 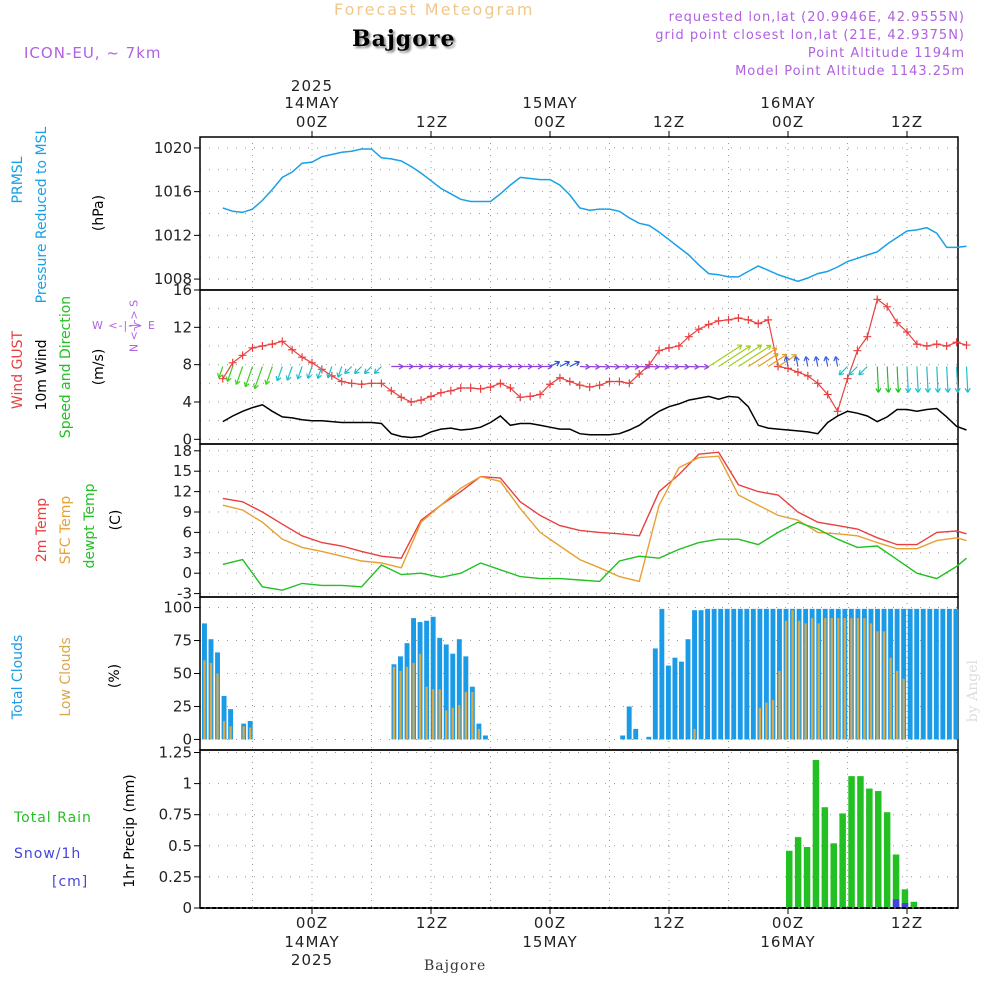 What do you see at coordinates (550, 942) in the screenshot?
I see `bottom-day-15: 15MAY` at bounding box center [550, 942].